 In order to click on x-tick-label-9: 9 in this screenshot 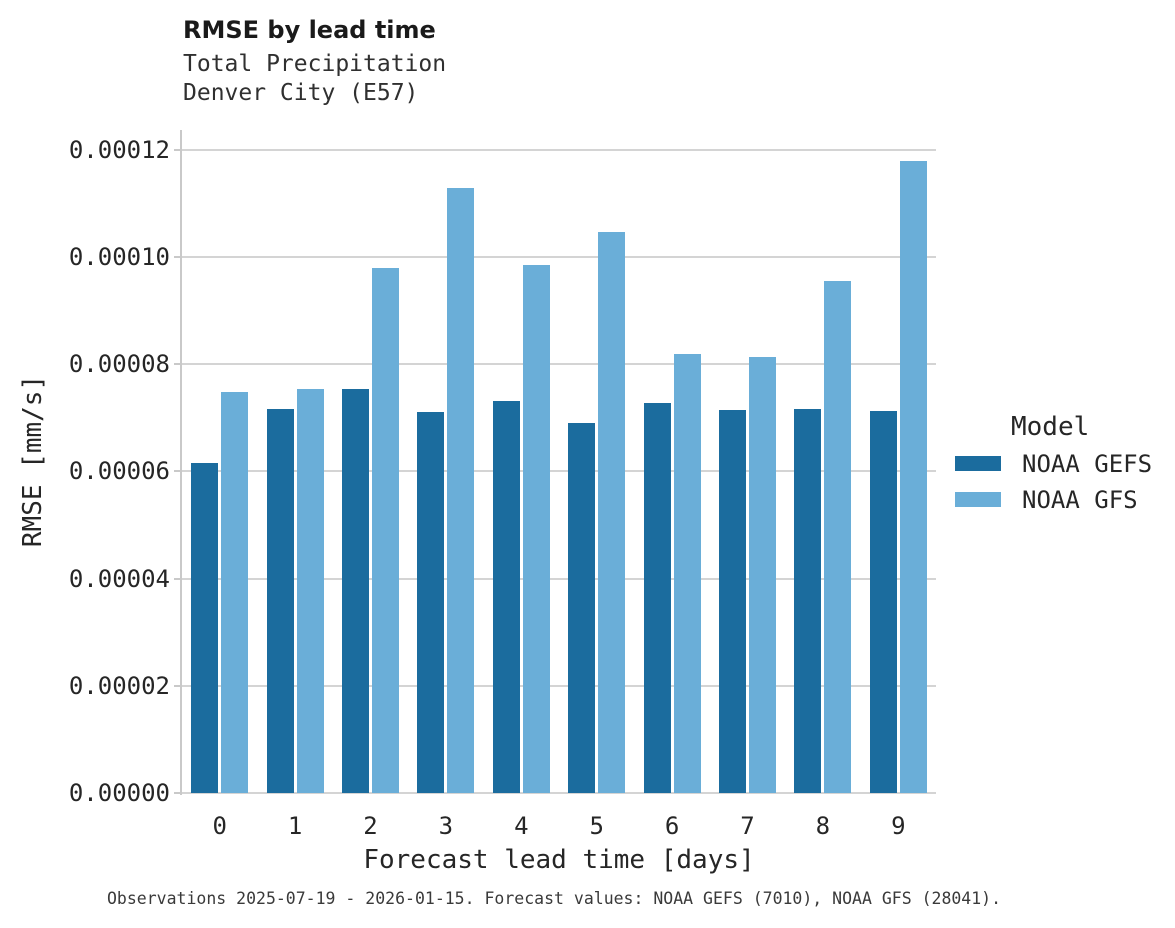, I will do `click(898, 826)`.